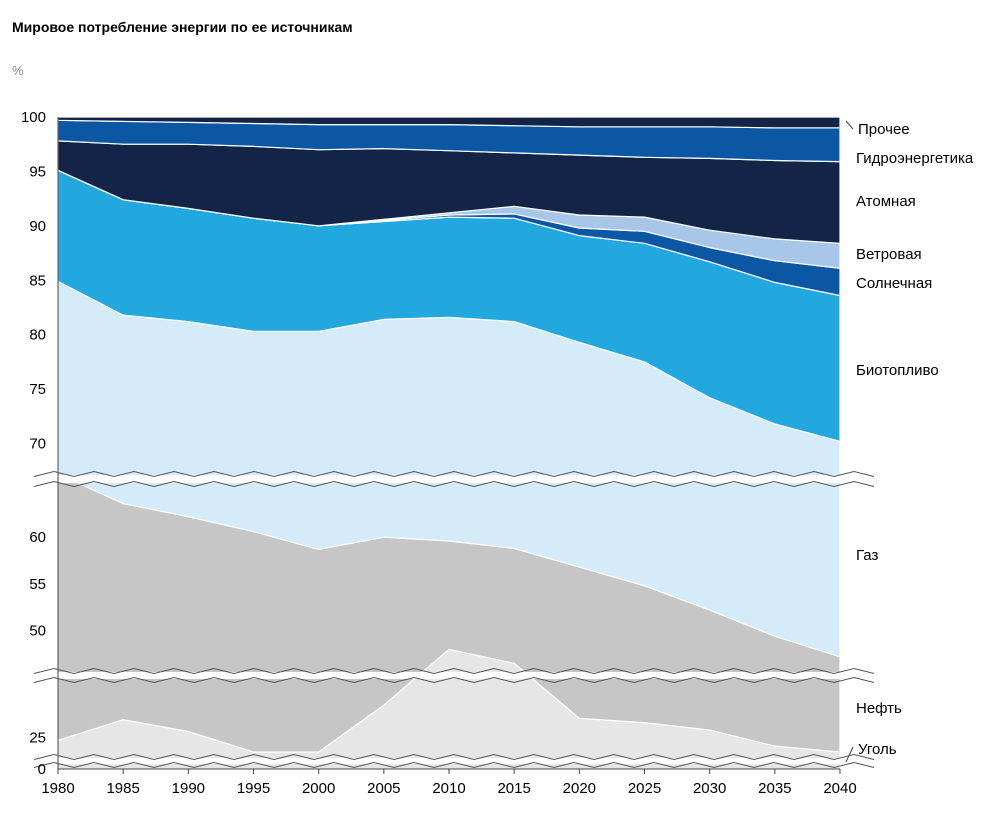 The width and height of the screenshot is (1008, 819). I want to click on x-tick-label: 1980, so click(57, 788).